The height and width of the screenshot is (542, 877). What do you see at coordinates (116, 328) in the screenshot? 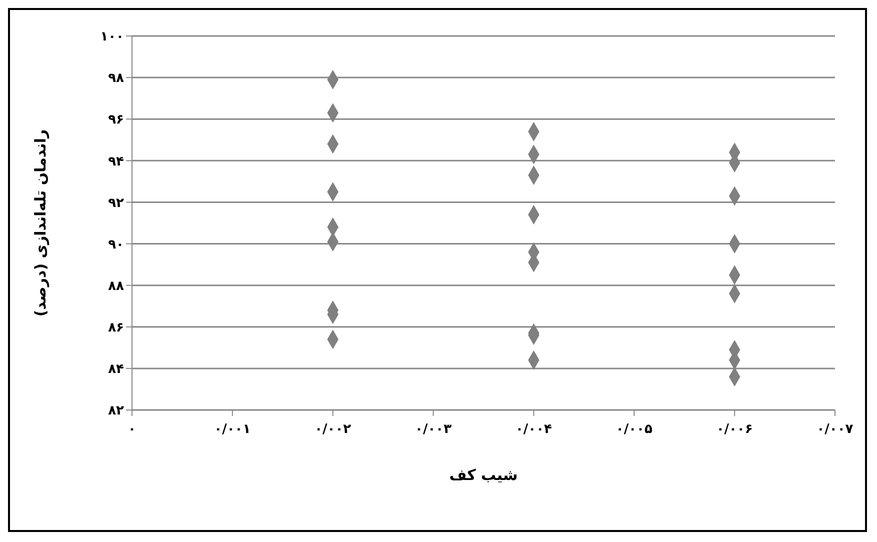
I see `y-tick-label: ۸۶` at bounding box center [116, 328].